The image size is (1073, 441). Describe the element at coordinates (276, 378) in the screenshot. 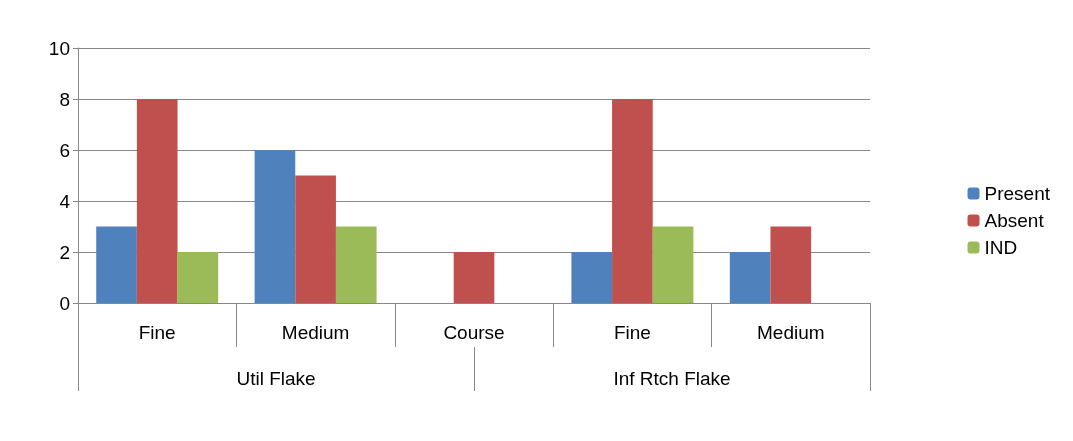

I see `text: Util Flake` at that location.